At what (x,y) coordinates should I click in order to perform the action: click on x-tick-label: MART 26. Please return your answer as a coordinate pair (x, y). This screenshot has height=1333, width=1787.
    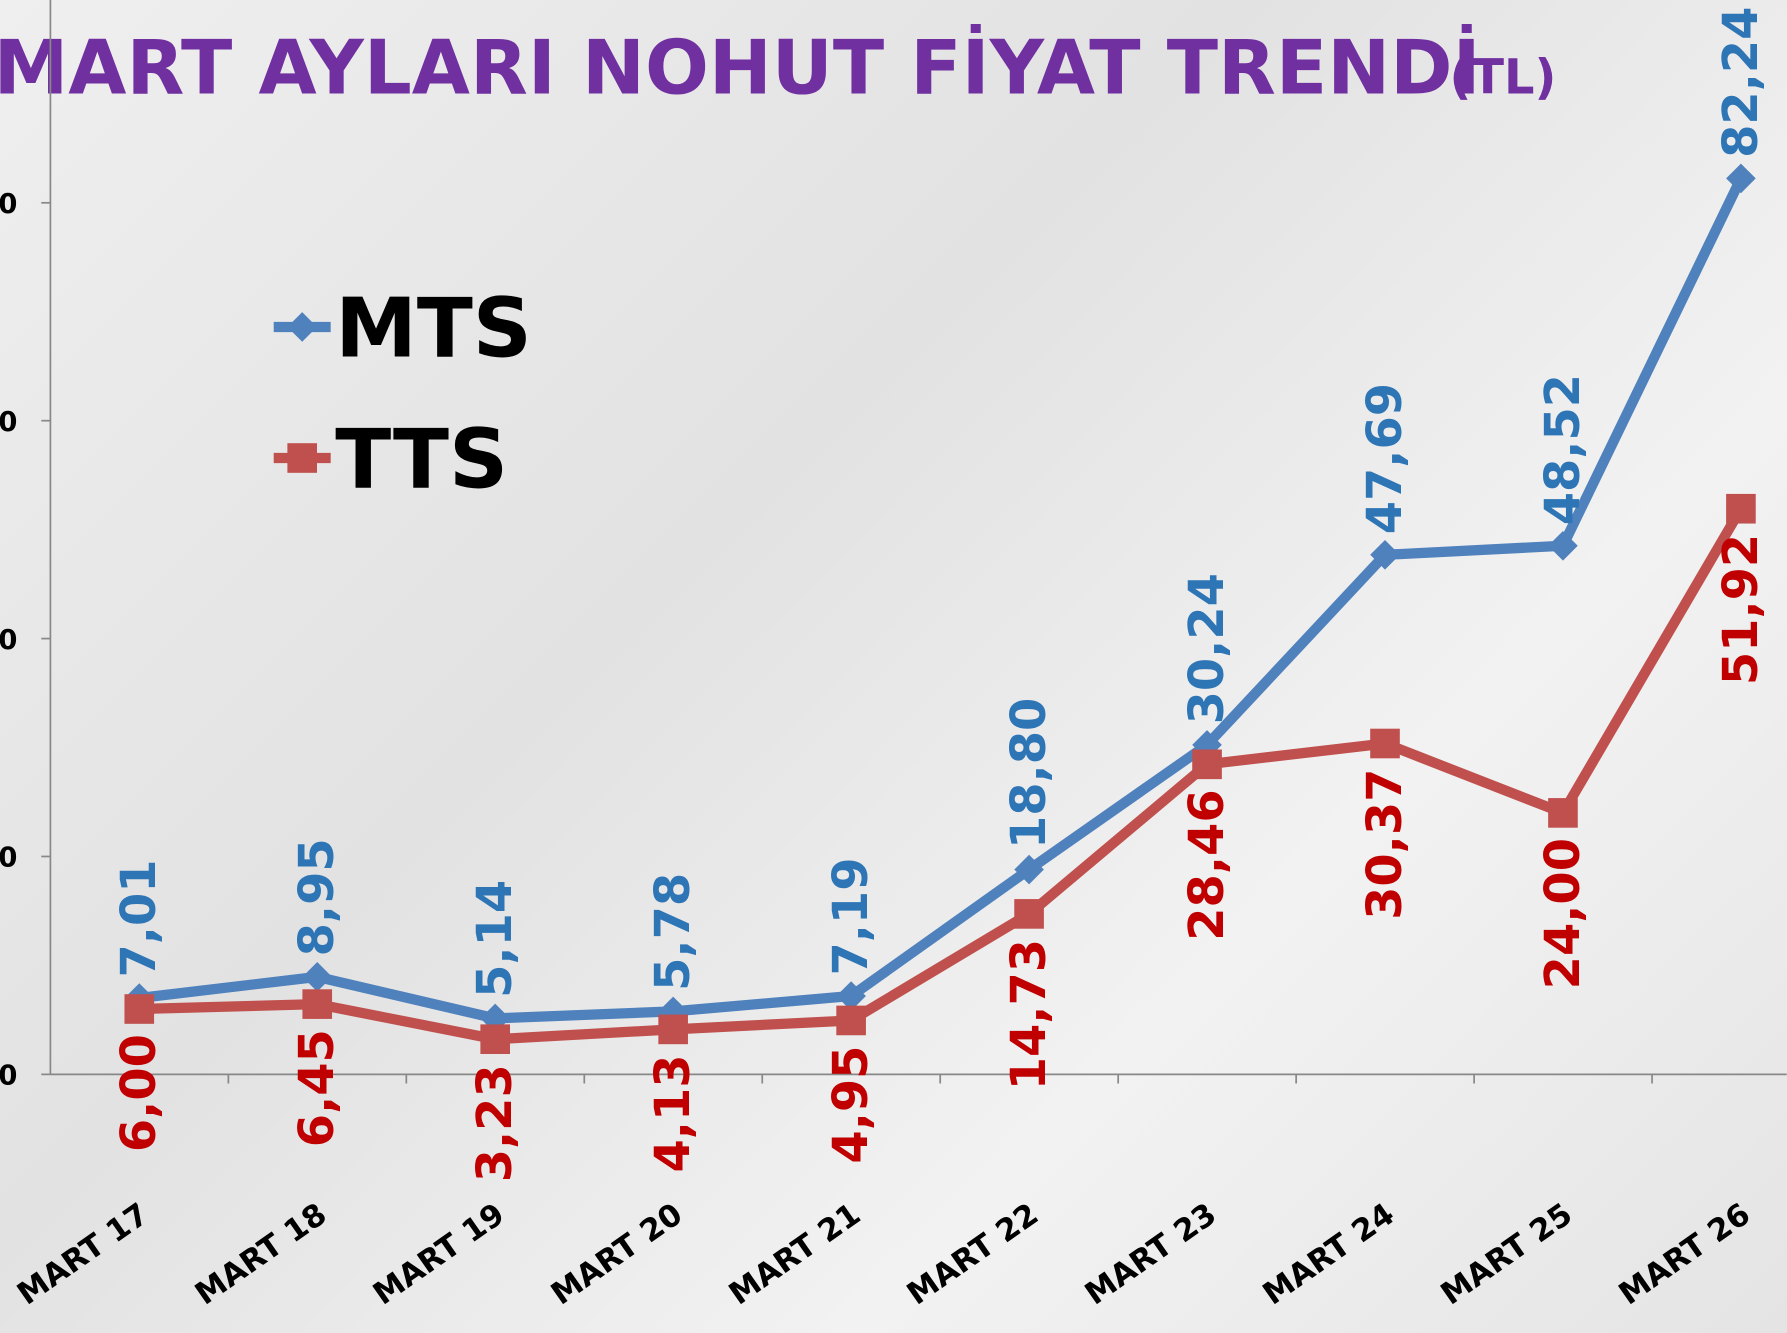
    Looking at the image, I should click on (1684, 1254).